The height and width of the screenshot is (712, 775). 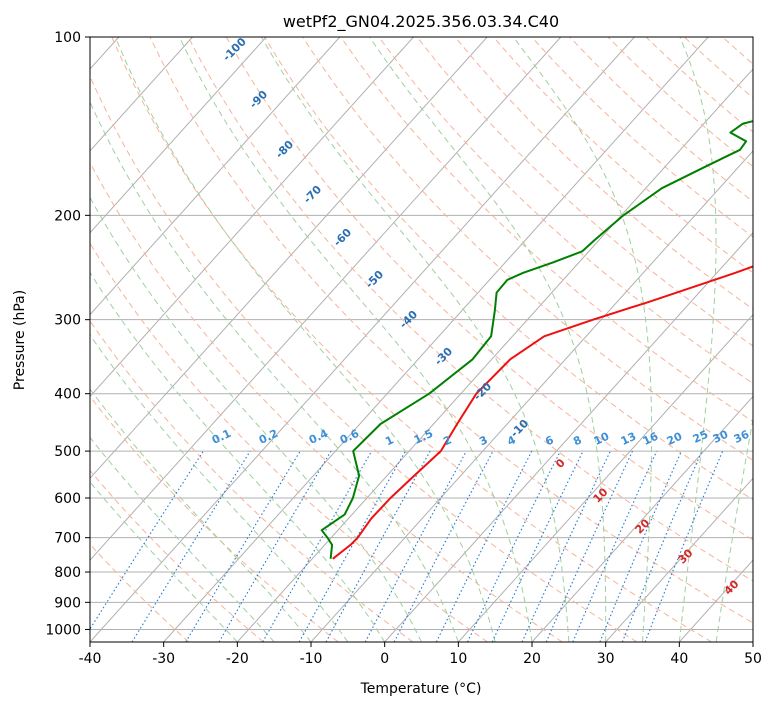 What do you see at coordinates (90, 659) in the screenshot?
I see `x-tick-label: -40` at bounding box center [90, 659].